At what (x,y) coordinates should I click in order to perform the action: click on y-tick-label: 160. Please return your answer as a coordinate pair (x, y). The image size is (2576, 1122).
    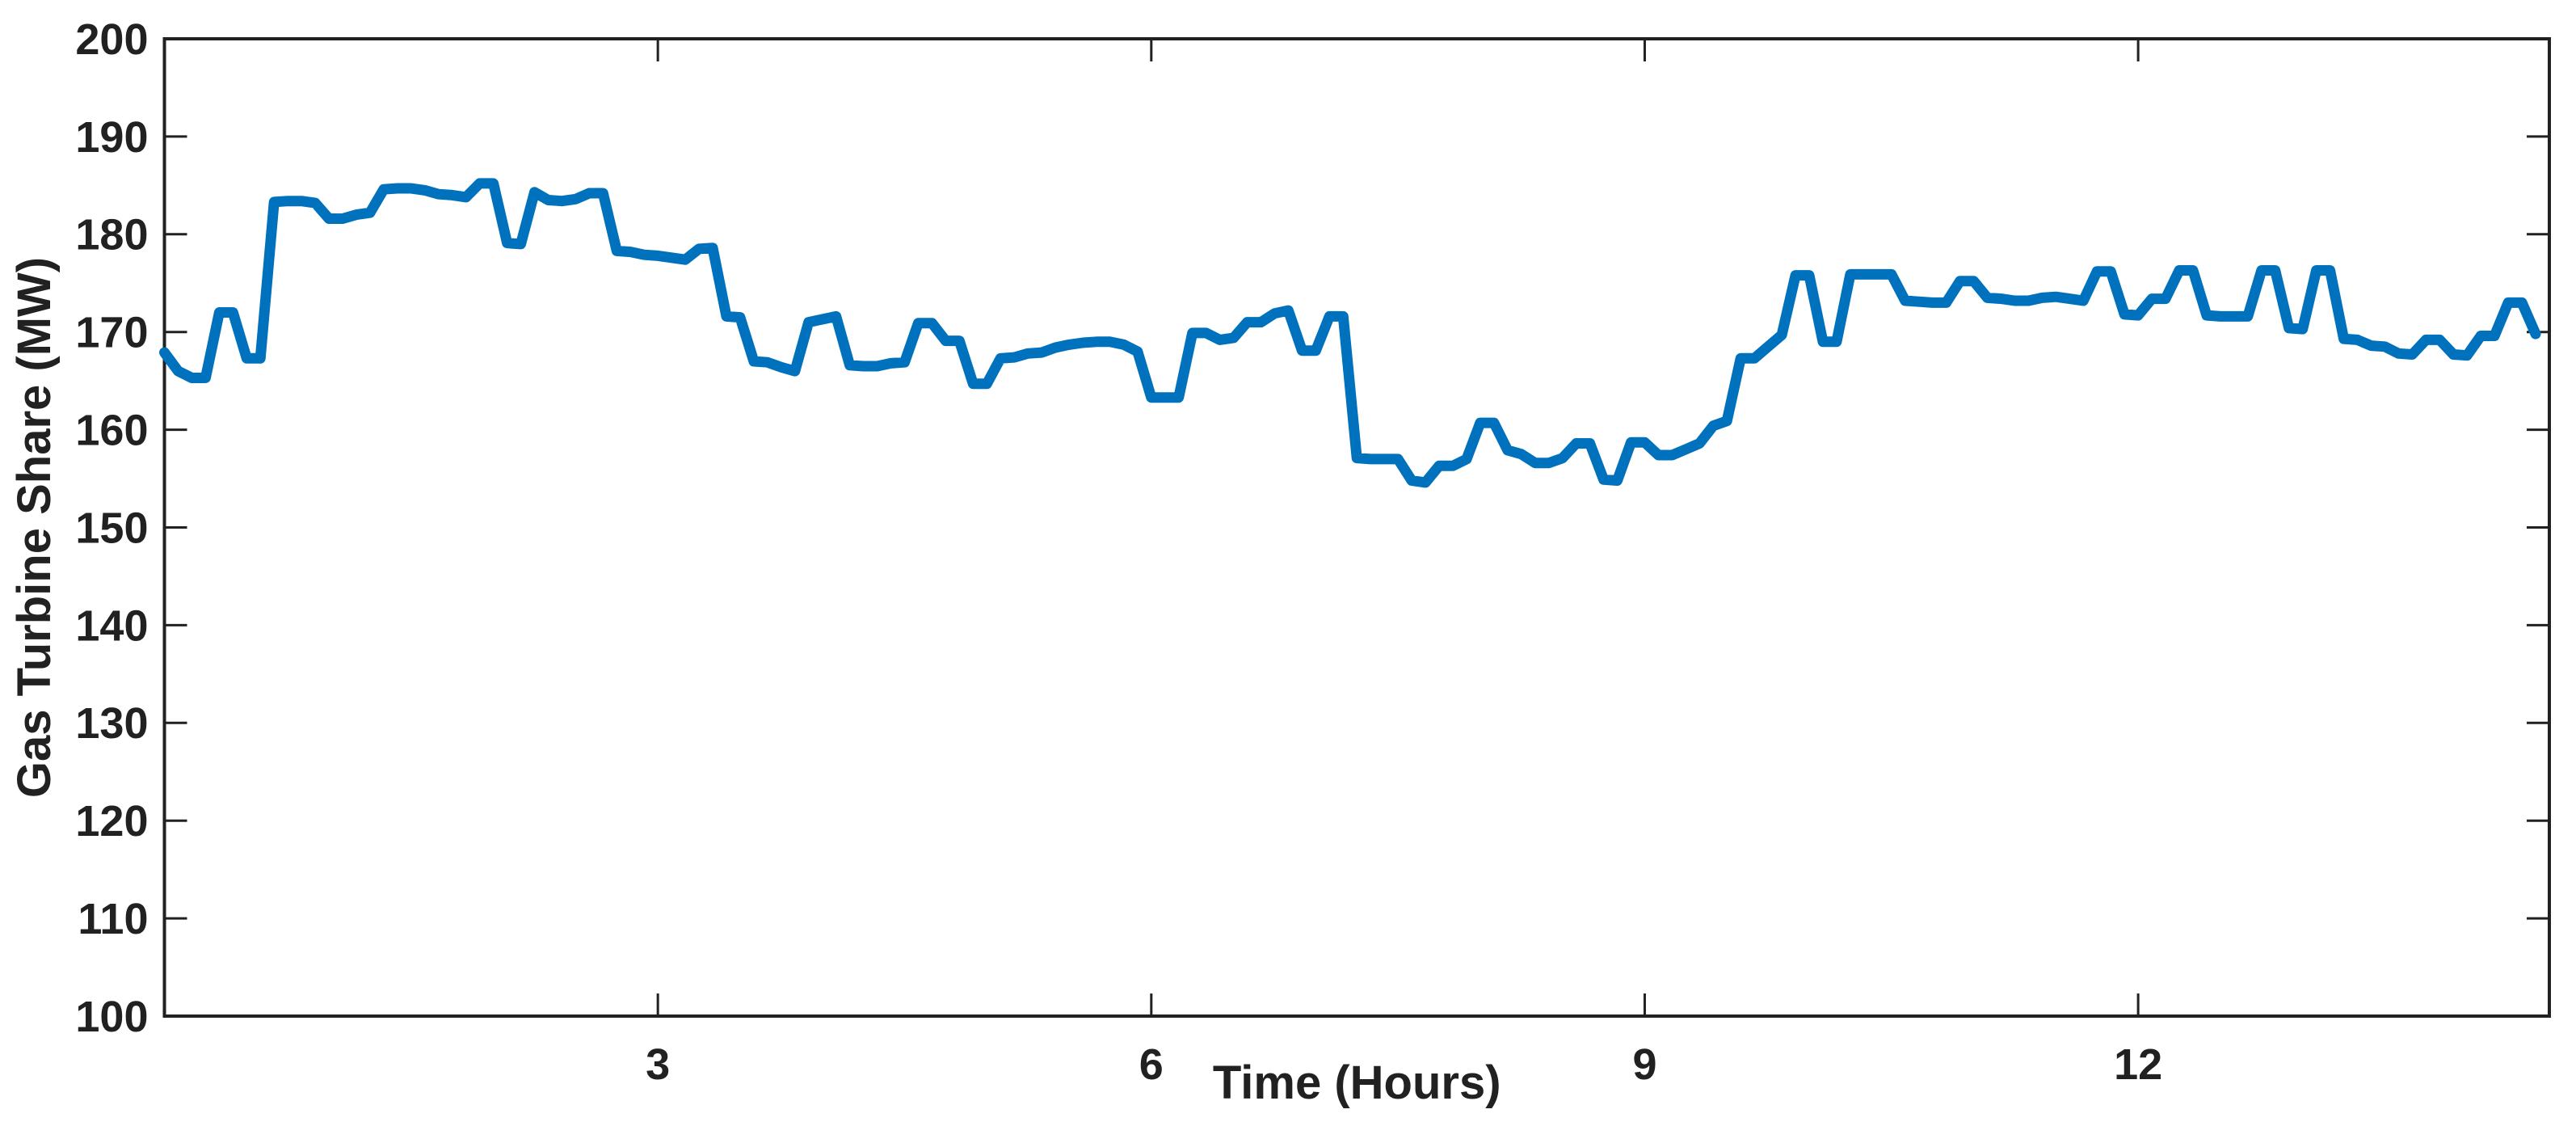
    Looking at the image, I should click on (111, 431).